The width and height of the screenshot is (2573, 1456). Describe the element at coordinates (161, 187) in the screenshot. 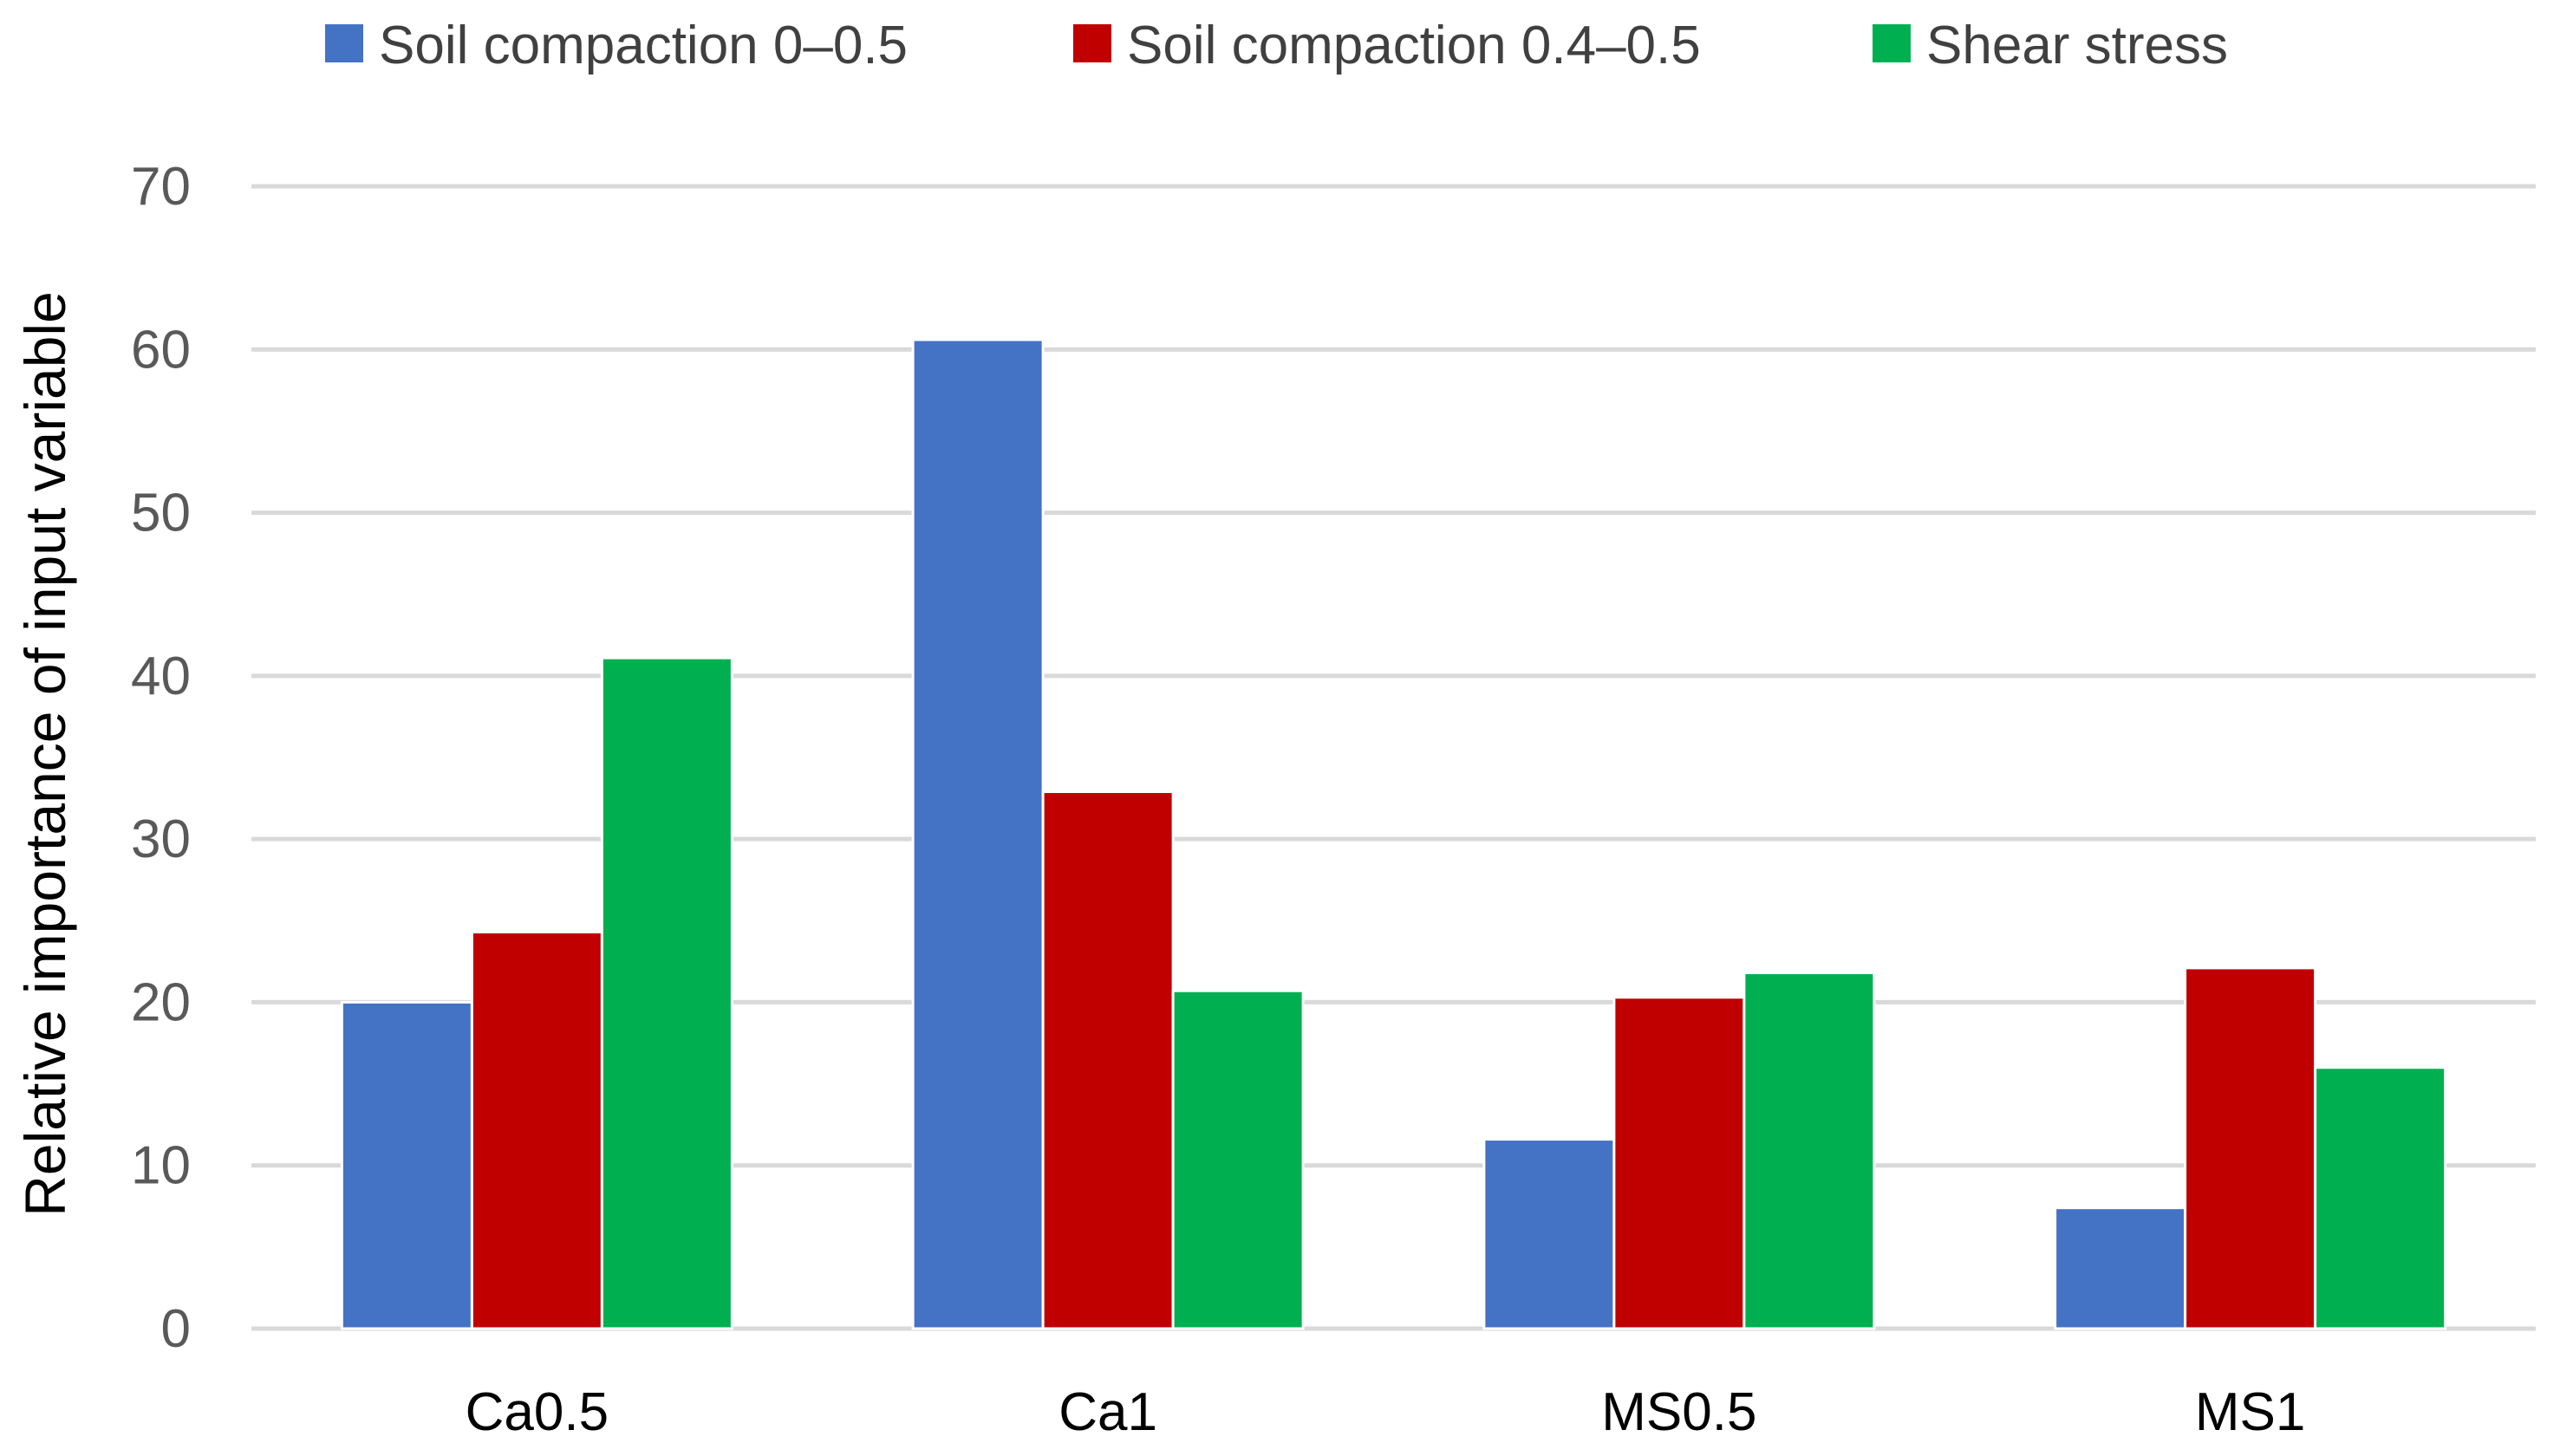

I see `y-tick-label: 70` at that location.